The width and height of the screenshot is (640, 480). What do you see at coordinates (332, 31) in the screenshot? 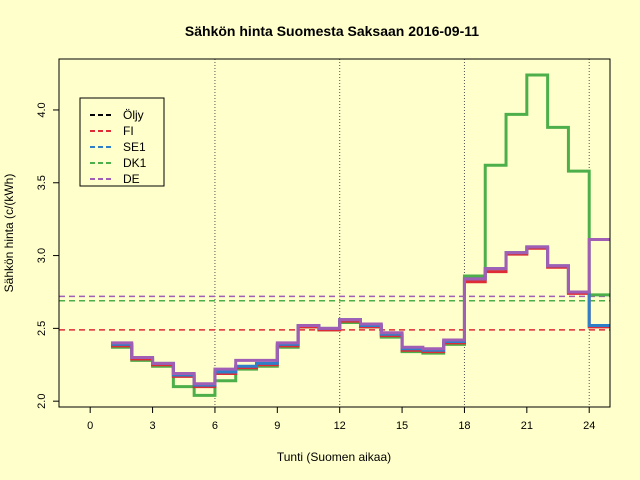
I see `chart-title: Sähkön hinta Suomesta Saksaan 2016-09-11` at bounding box center [332, 31].